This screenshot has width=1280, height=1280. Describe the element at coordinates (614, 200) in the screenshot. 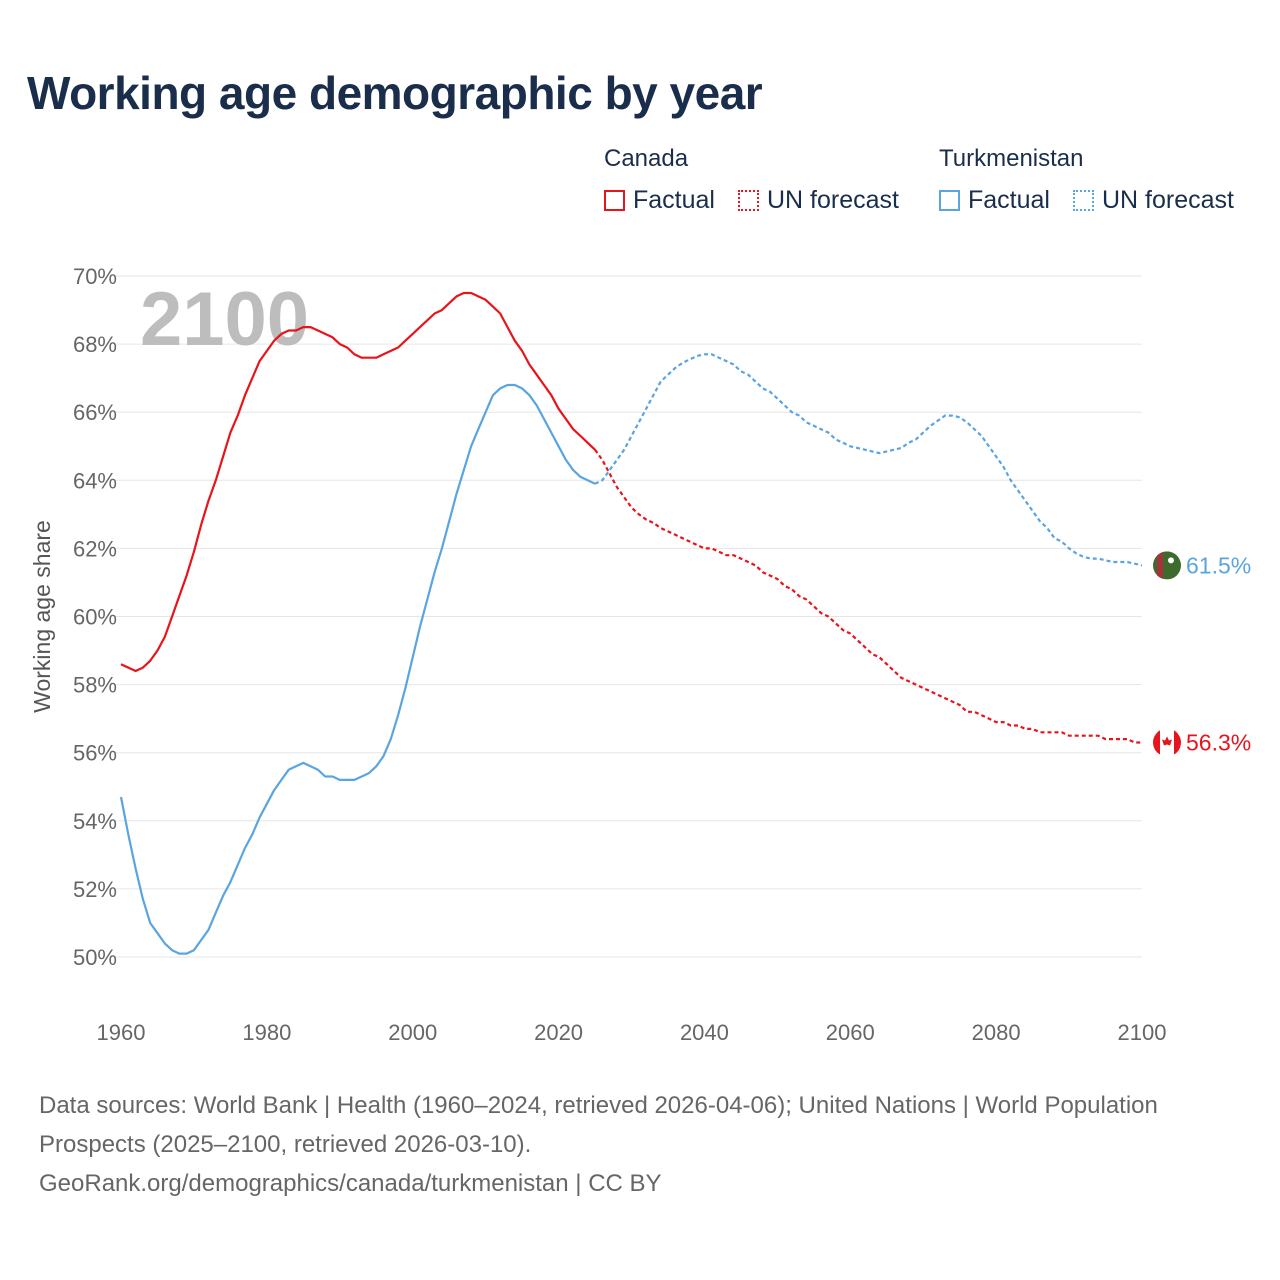

I see `legend-swatch-canada-factual` at that location.